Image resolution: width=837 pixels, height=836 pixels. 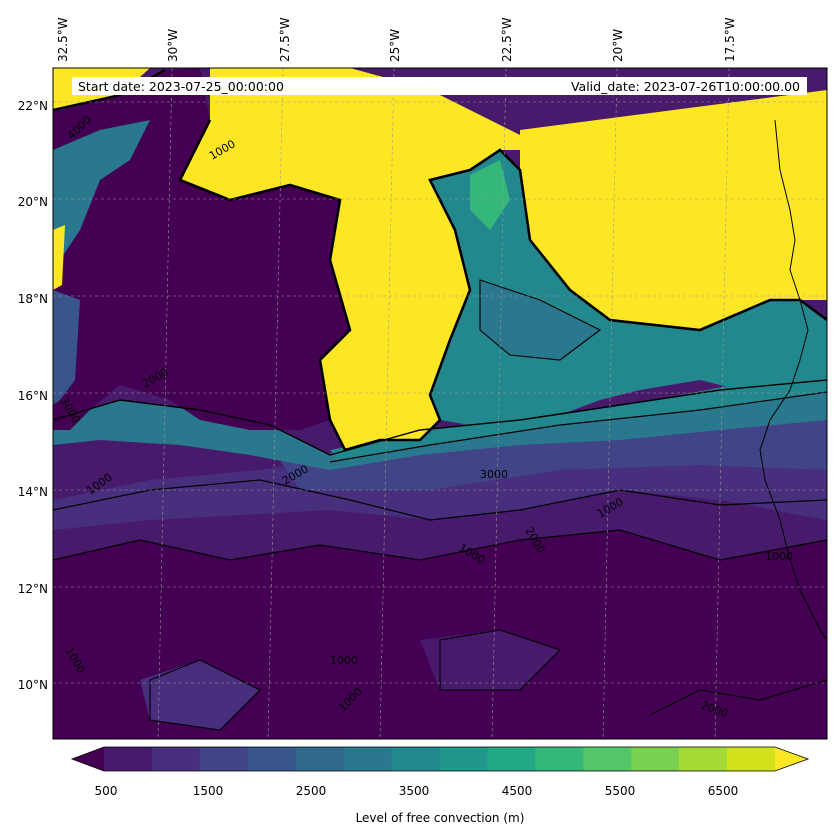 I want to click on field-central-patch2, so click(x=490, y=195).